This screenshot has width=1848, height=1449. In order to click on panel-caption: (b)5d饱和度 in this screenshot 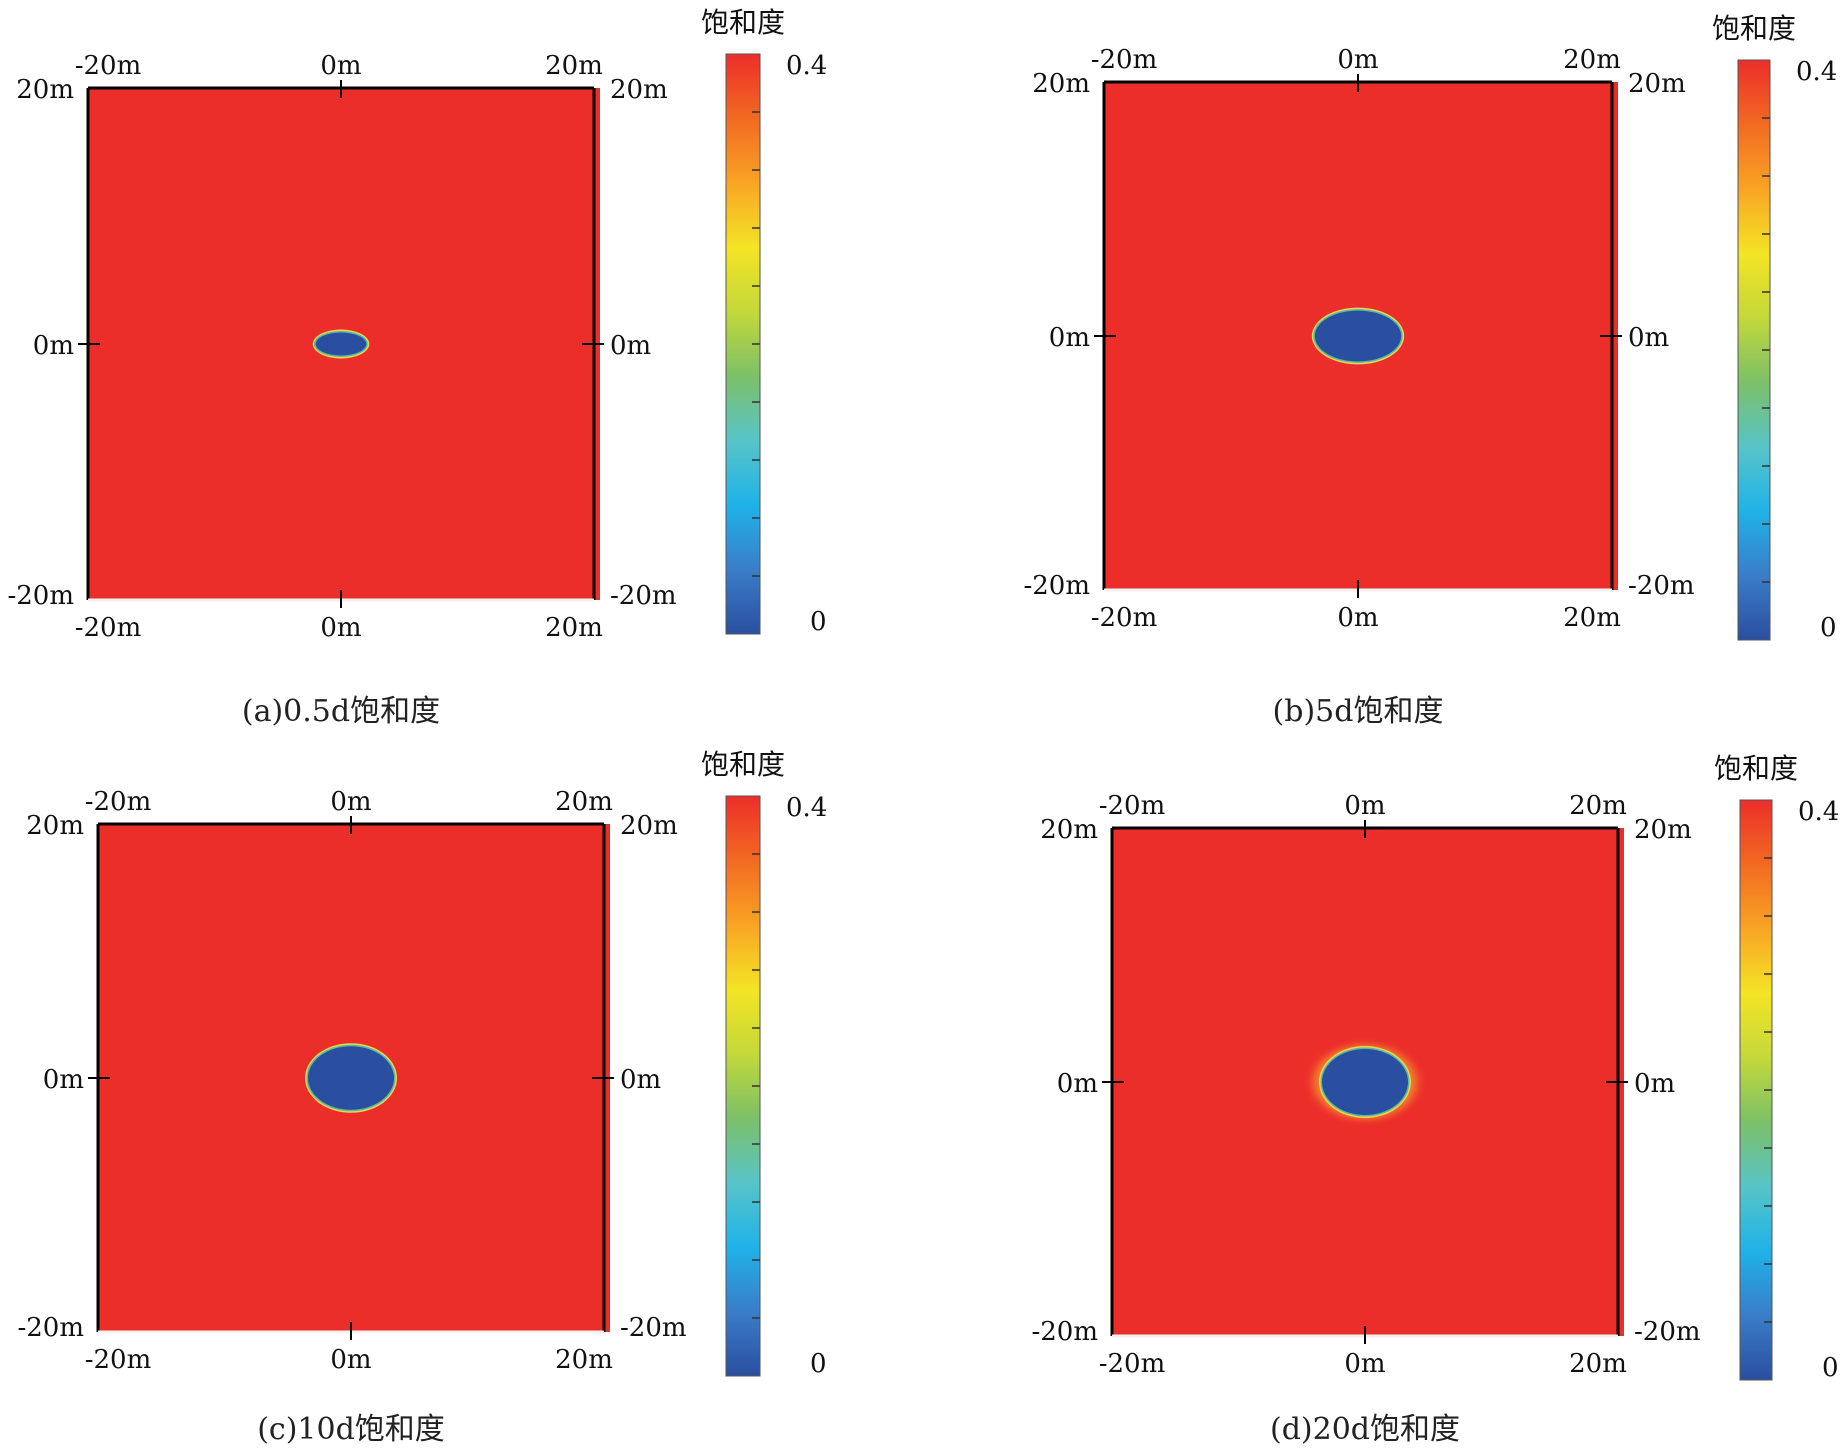, I will do `click(1358, 711)`.